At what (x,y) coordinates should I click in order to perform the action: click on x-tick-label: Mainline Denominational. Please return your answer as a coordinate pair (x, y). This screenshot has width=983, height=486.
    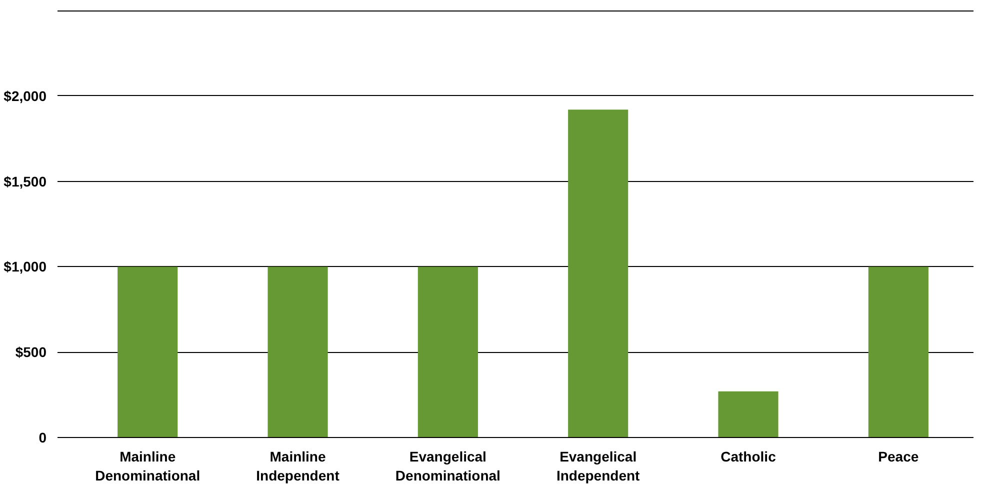
    Looking at the image, I should click on (147, 466).